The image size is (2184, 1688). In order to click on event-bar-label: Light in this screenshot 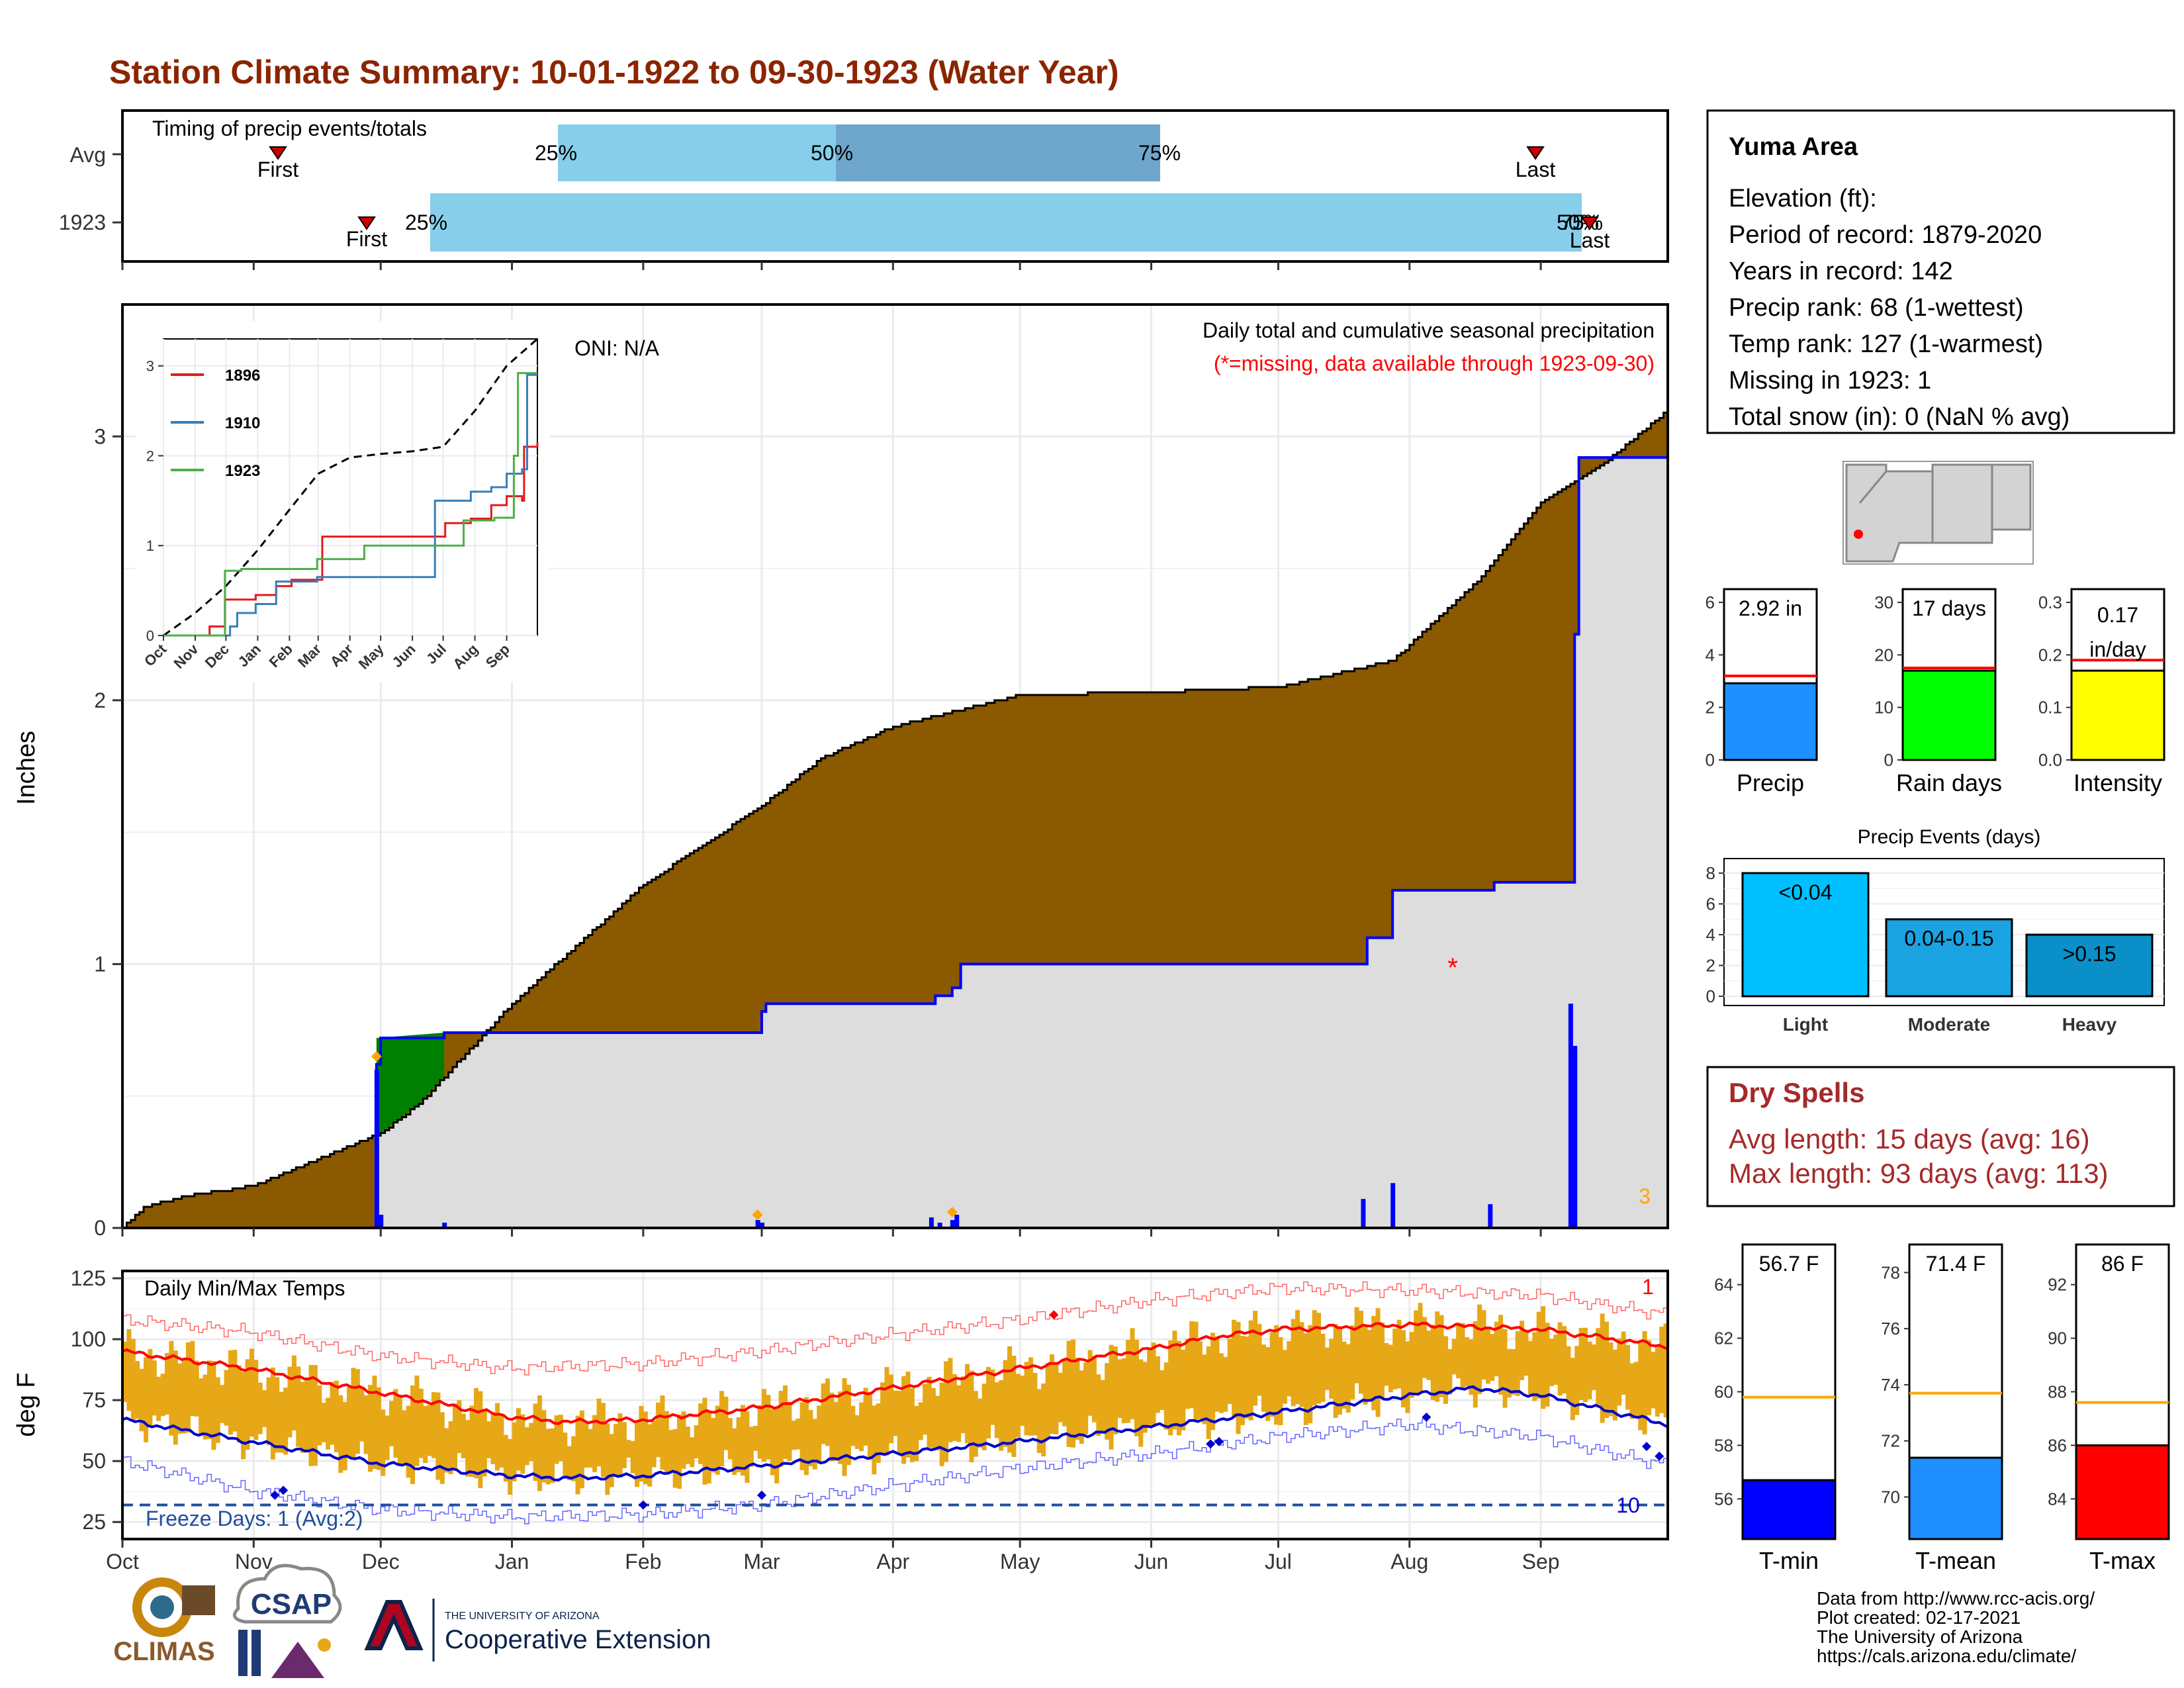, I will do `click(1806, 1024)`.